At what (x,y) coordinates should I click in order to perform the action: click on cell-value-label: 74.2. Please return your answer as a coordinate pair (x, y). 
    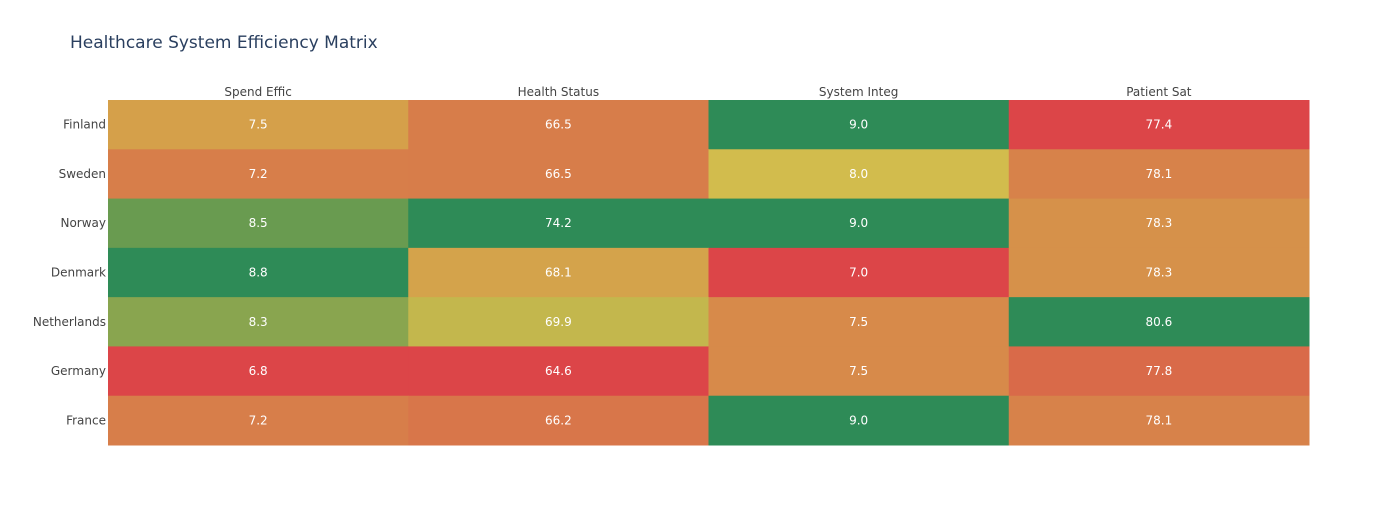
    Looking at the image, I should click on (558, 223).